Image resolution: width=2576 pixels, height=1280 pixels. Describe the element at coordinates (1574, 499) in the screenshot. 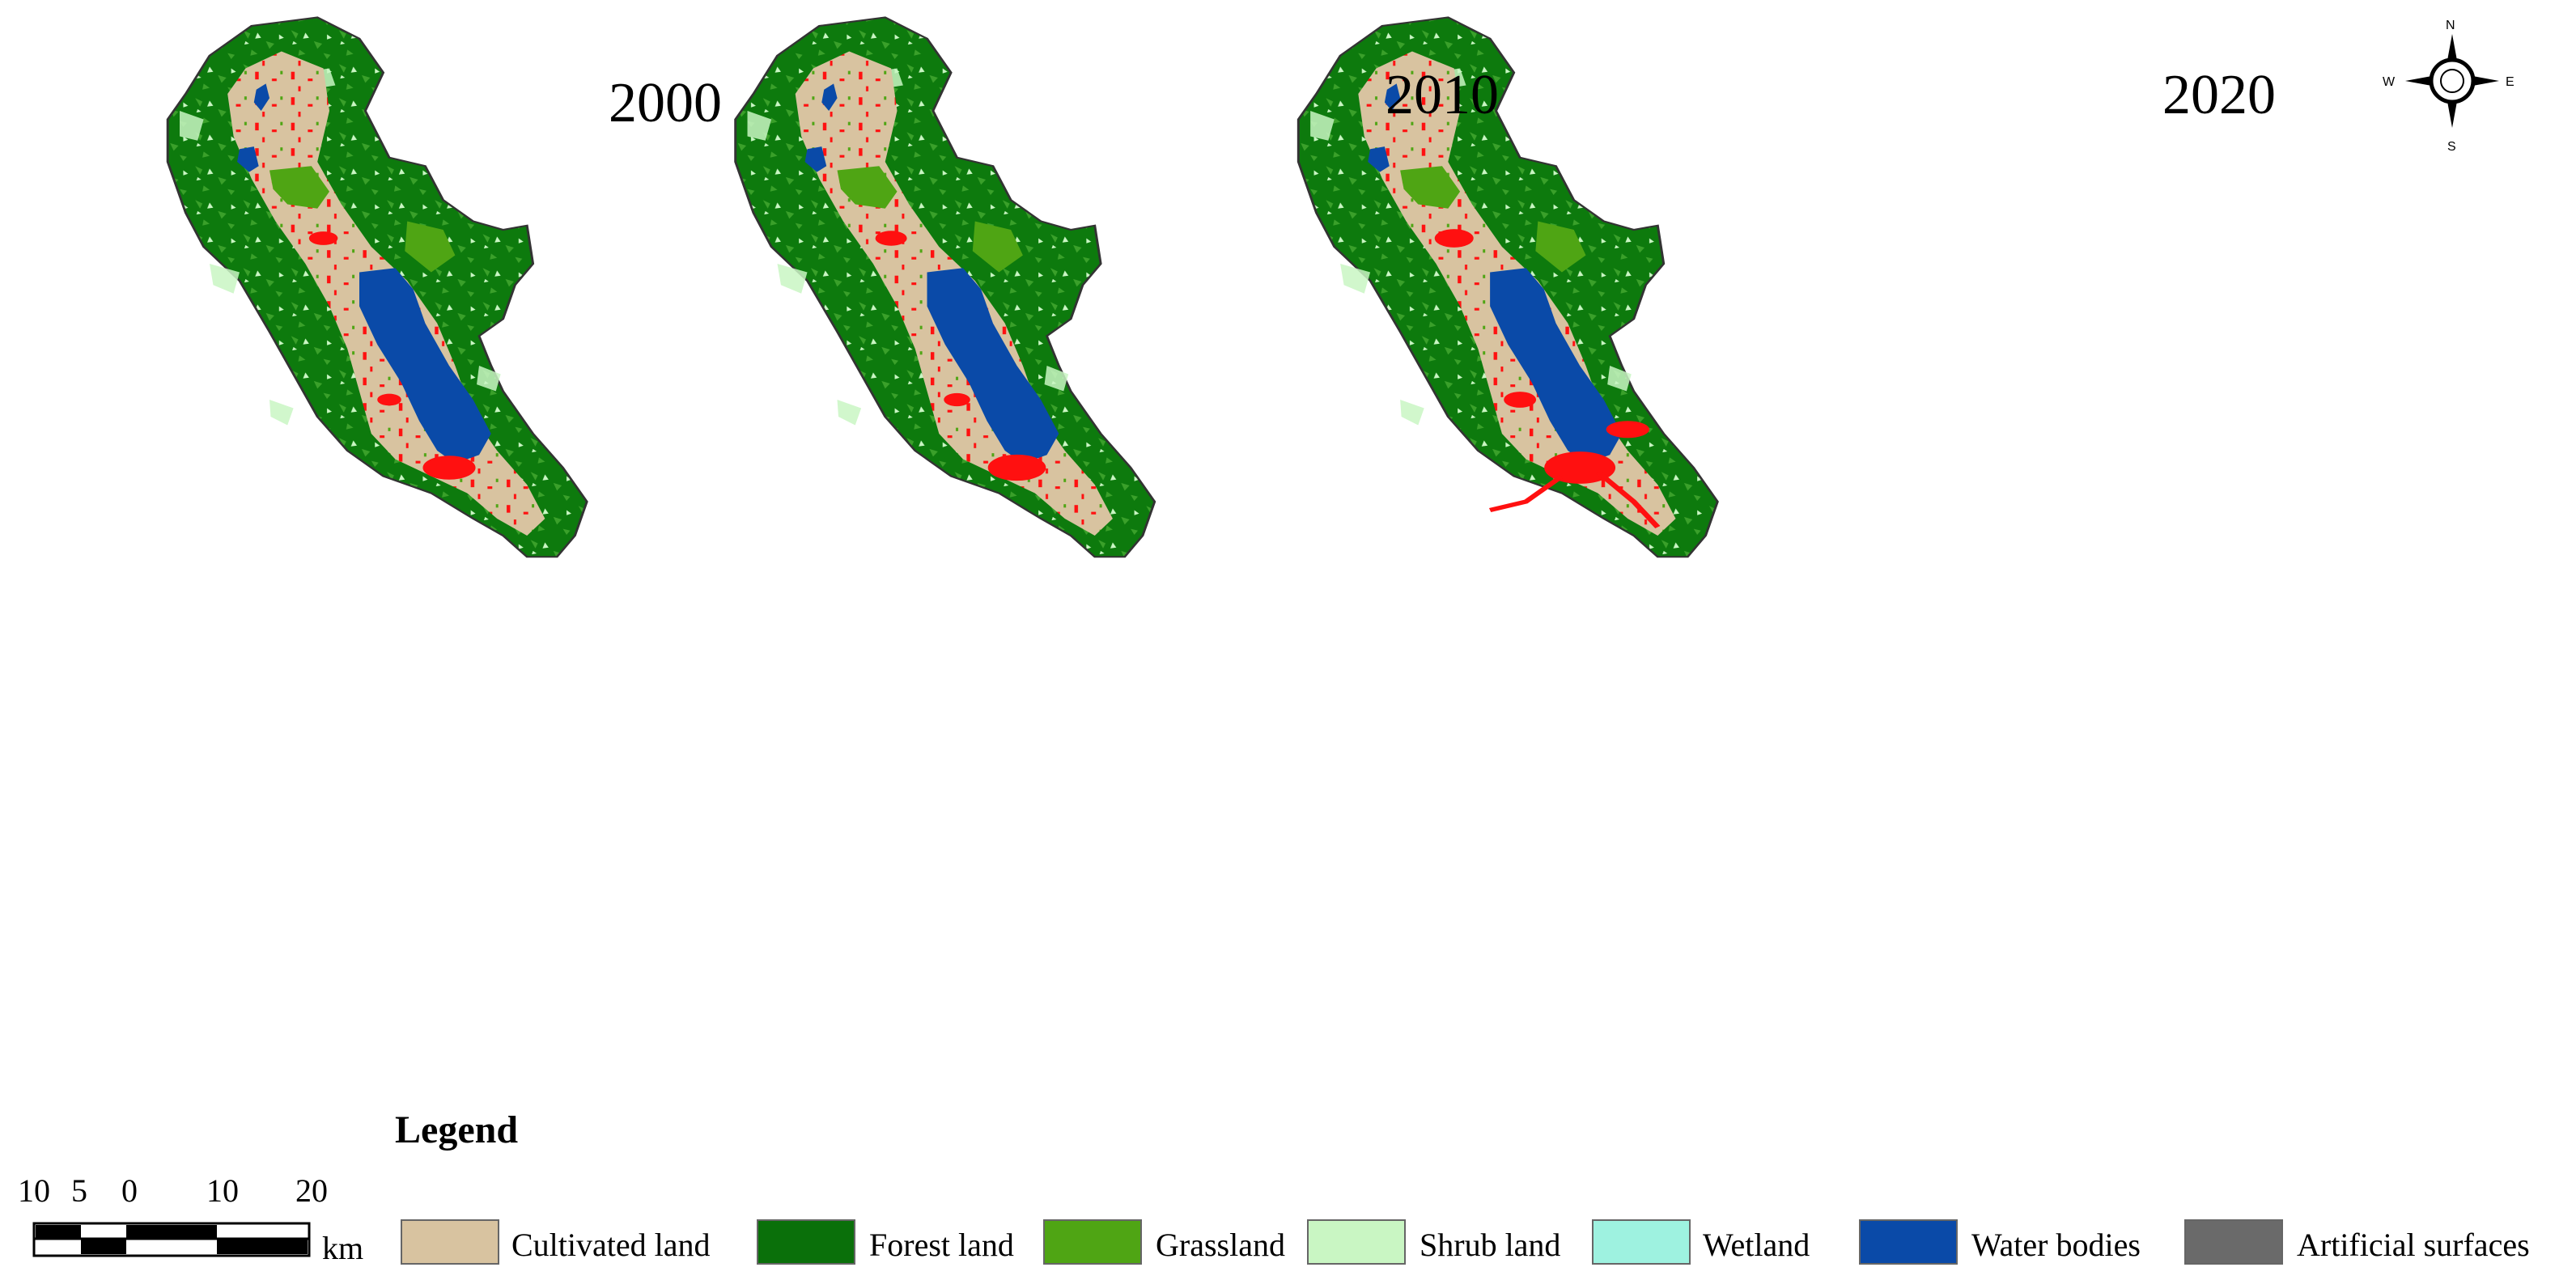

I see `built-up-road-network` at that location.